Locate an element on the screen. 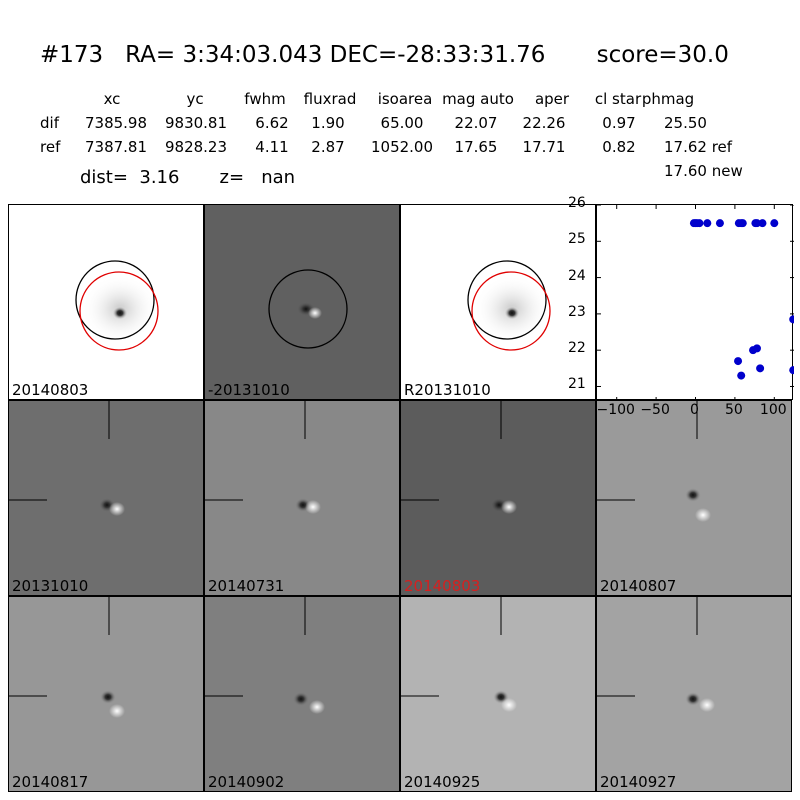 This screenshot has width=800, height=800. row-value: 22.07 is located at coordinates (476, 123).